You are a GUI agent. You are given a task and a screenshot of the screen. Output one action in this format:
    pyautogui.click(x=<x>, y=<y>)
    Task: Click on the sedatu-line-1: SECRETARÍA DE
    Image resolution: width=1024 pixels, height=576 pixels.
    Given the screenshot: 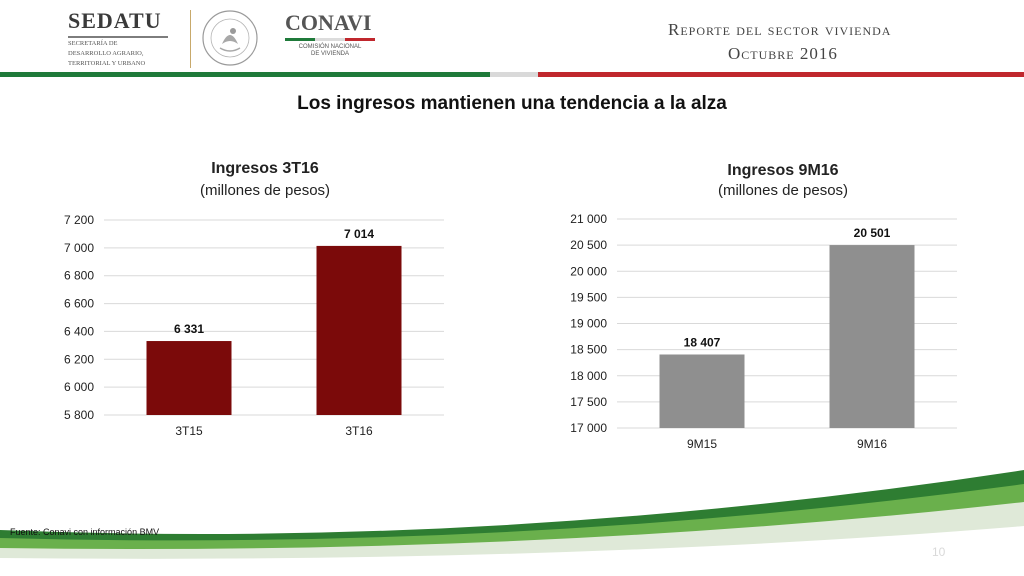 What is the action you would take?
    pyautogui.click(x=93, y=43)
    